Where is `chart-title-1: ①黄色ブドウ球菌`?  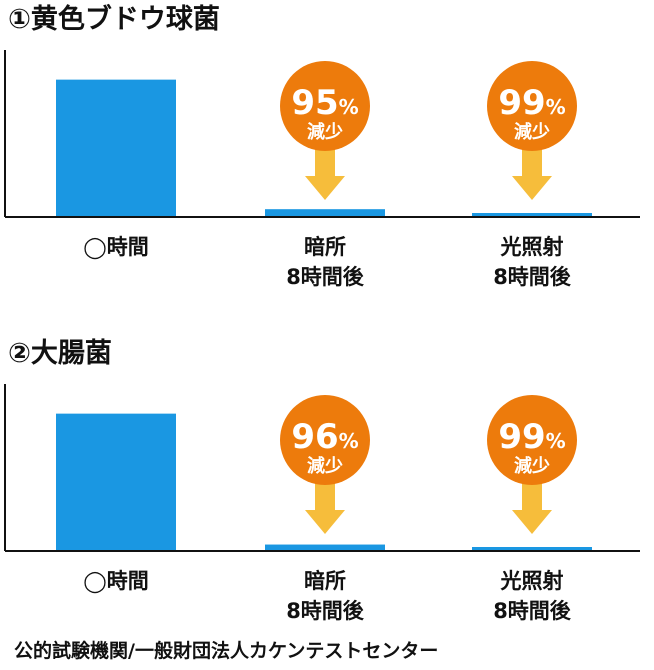
chart-title-1: ①黄色ブドウ球菌 is located at coordinates (114, 19).